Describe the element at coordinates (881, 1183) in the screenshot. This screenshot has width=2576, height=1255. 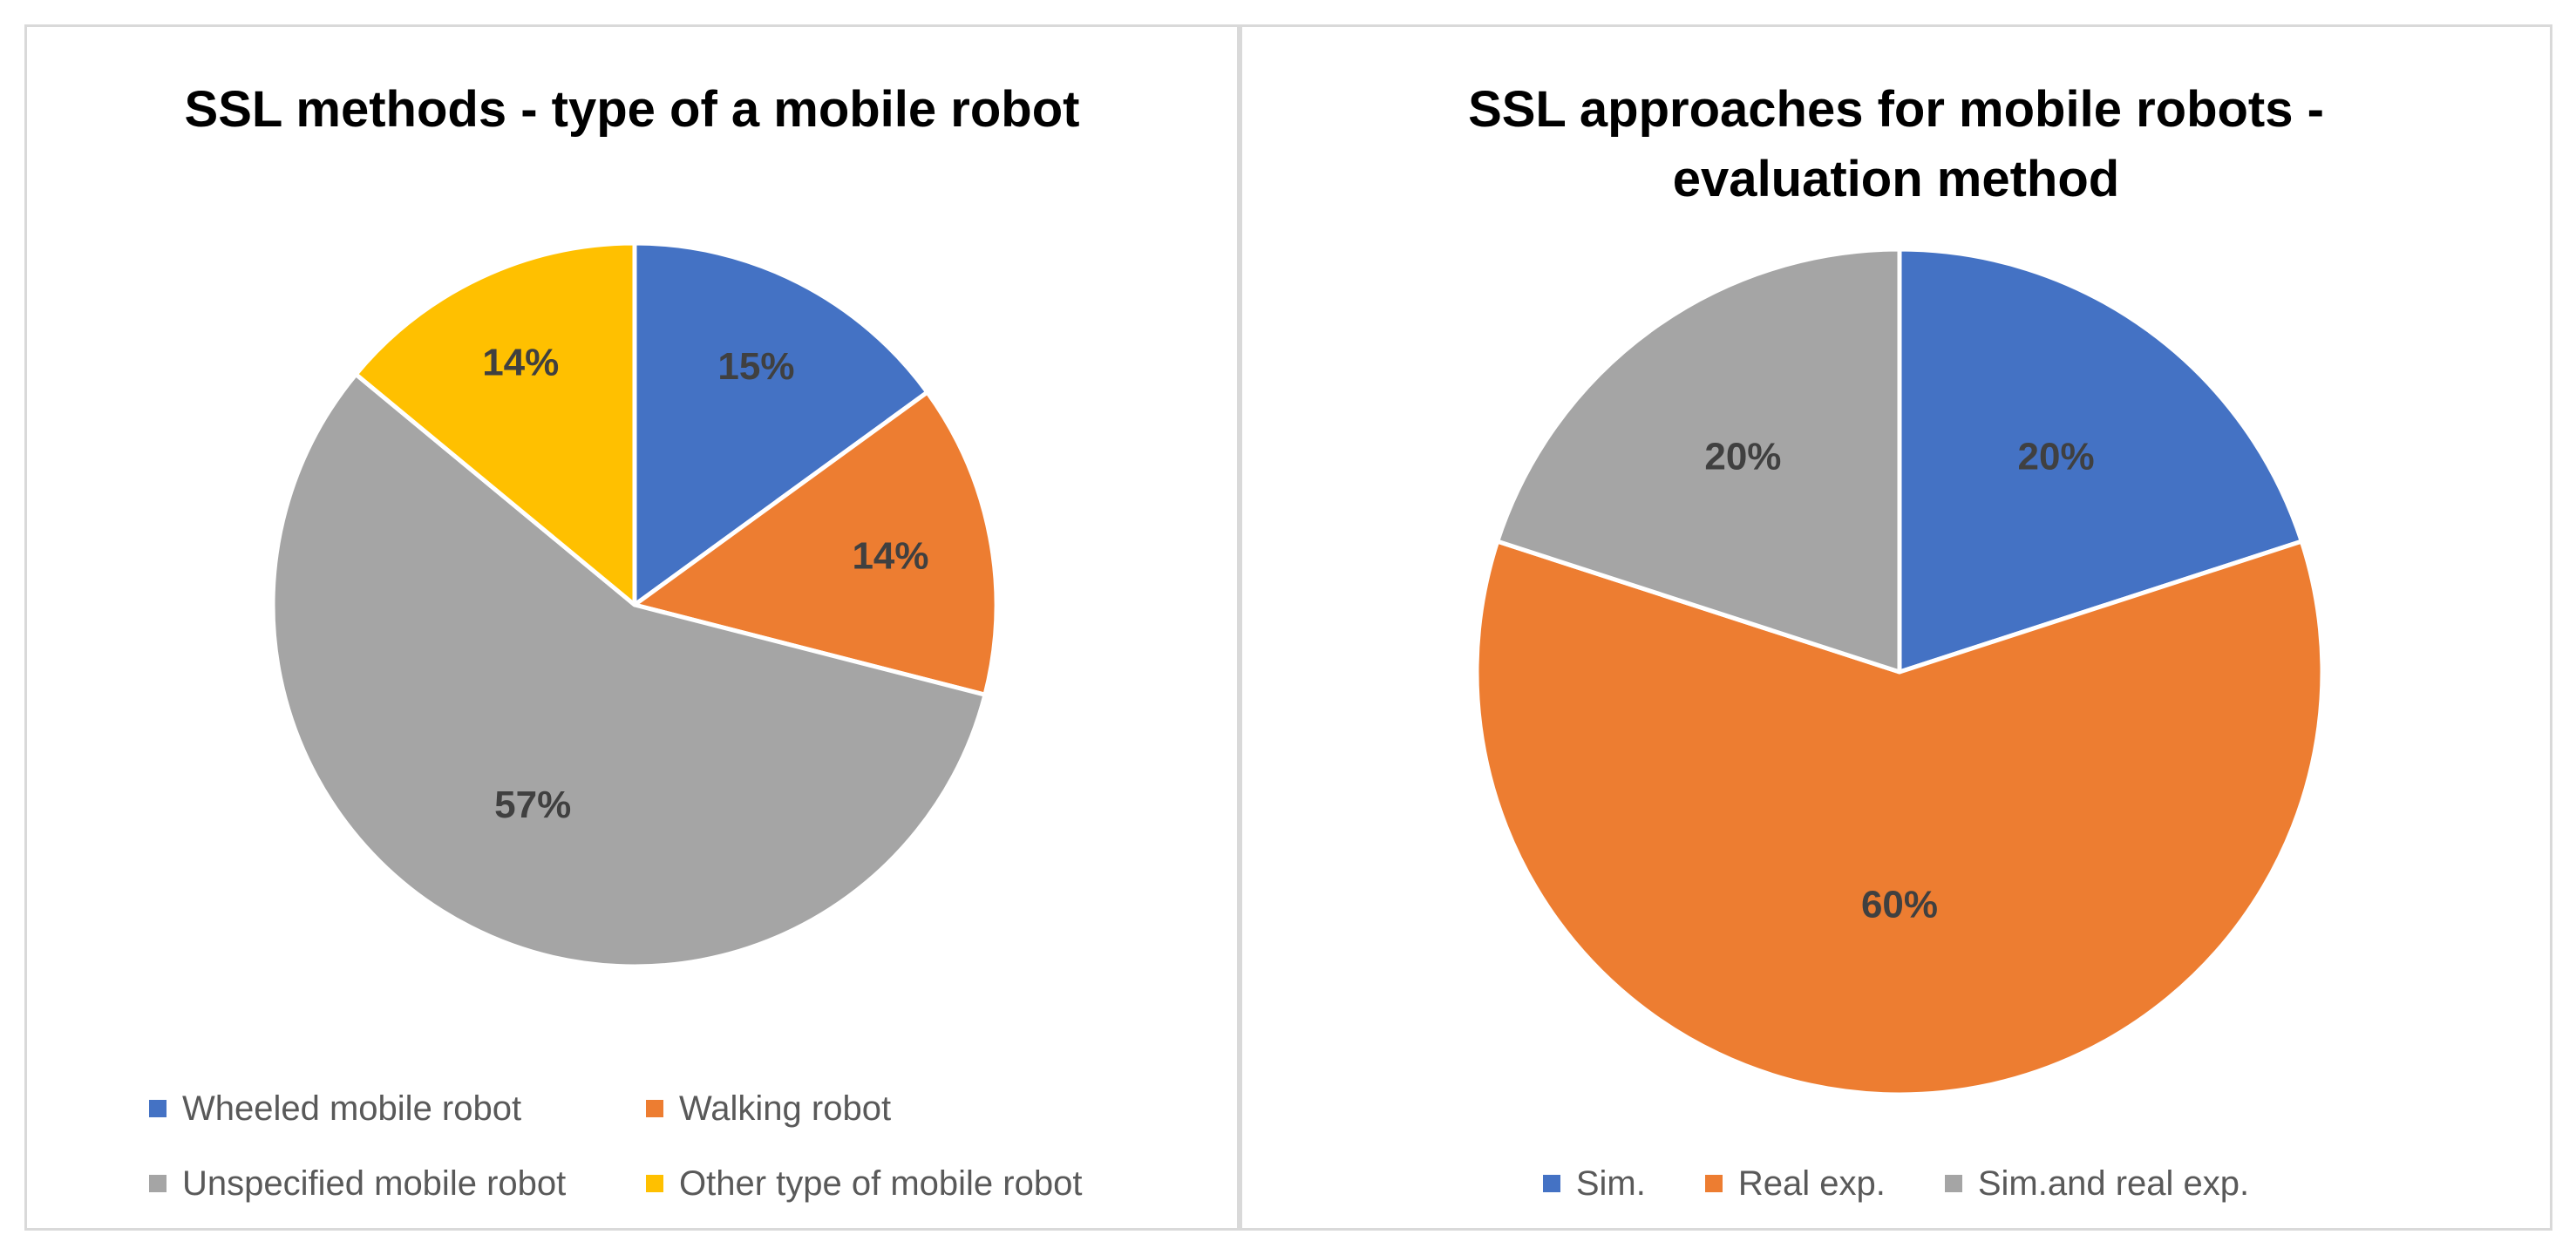
I see `legend-label: Other type of mobile robot` at that location.